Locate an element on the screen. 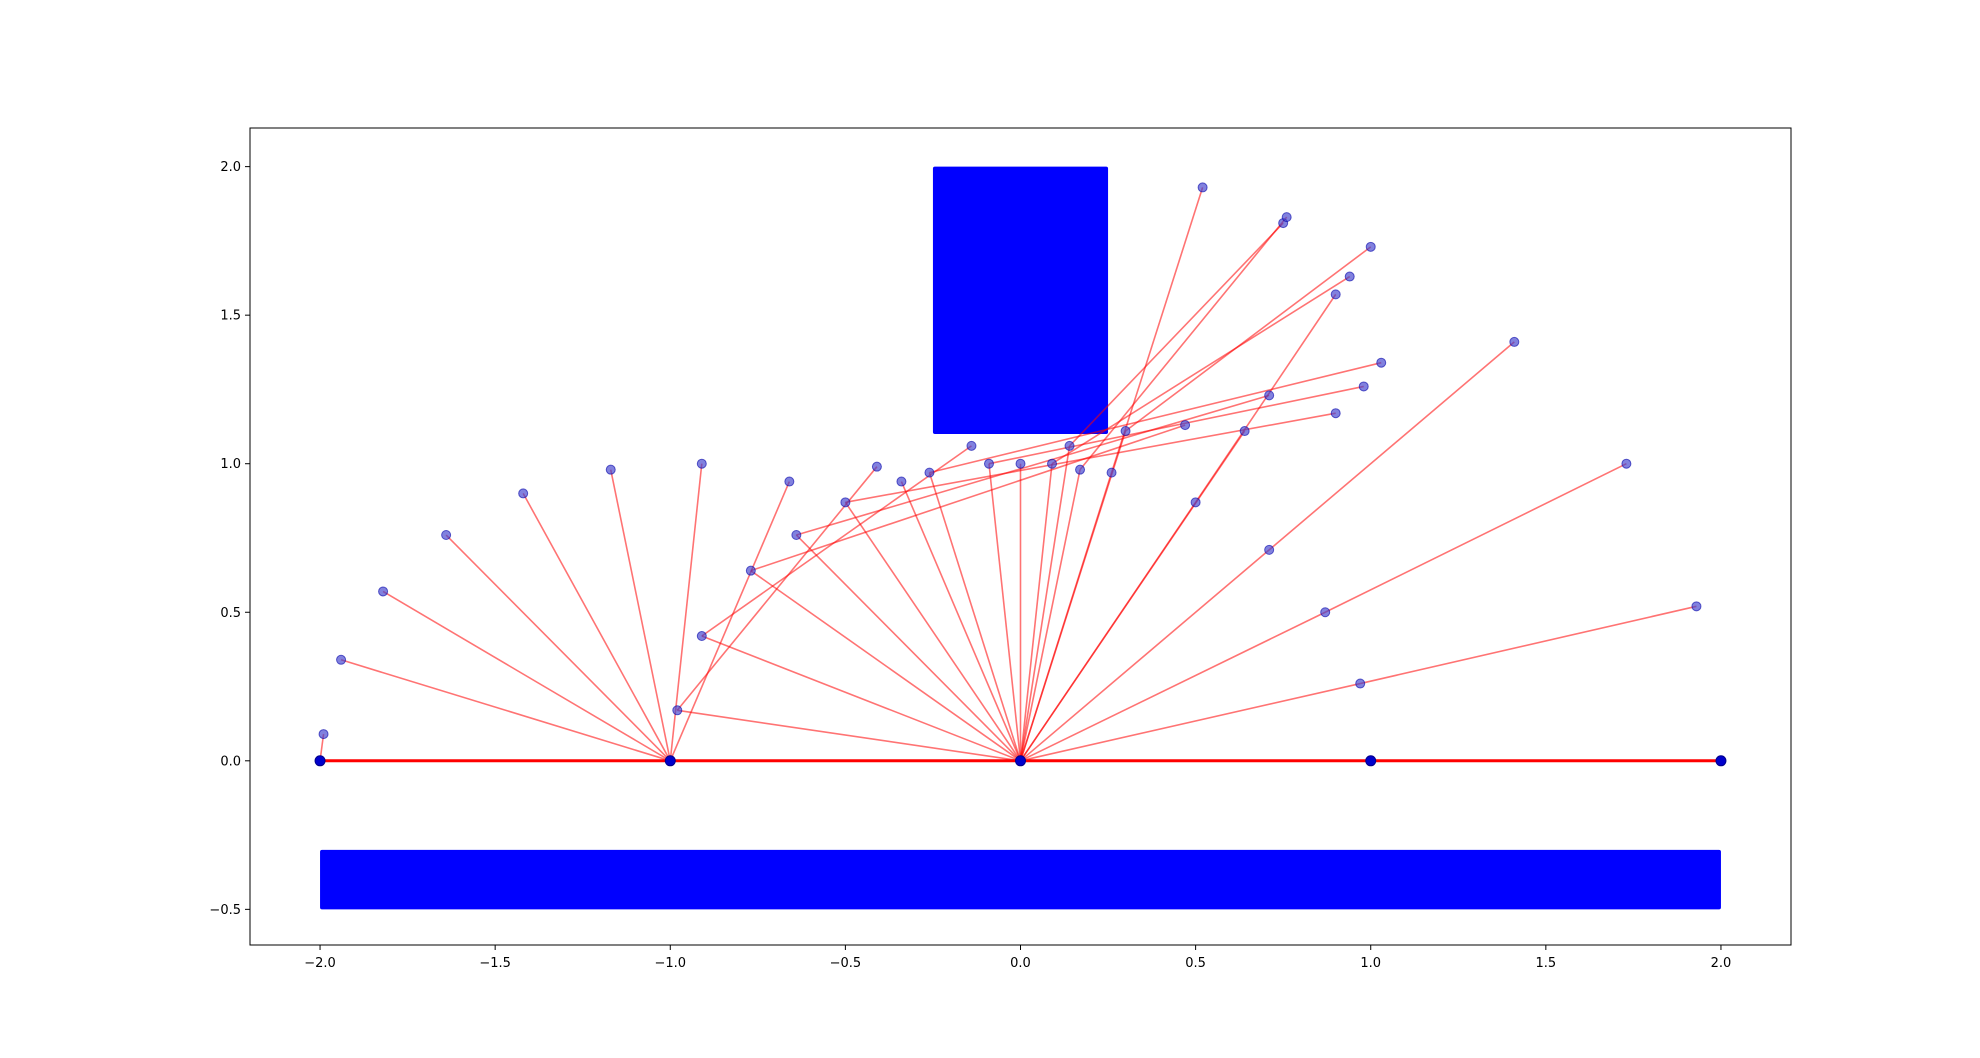  y-tick-label-5: 2.0 is located at coordinates (230, 167).